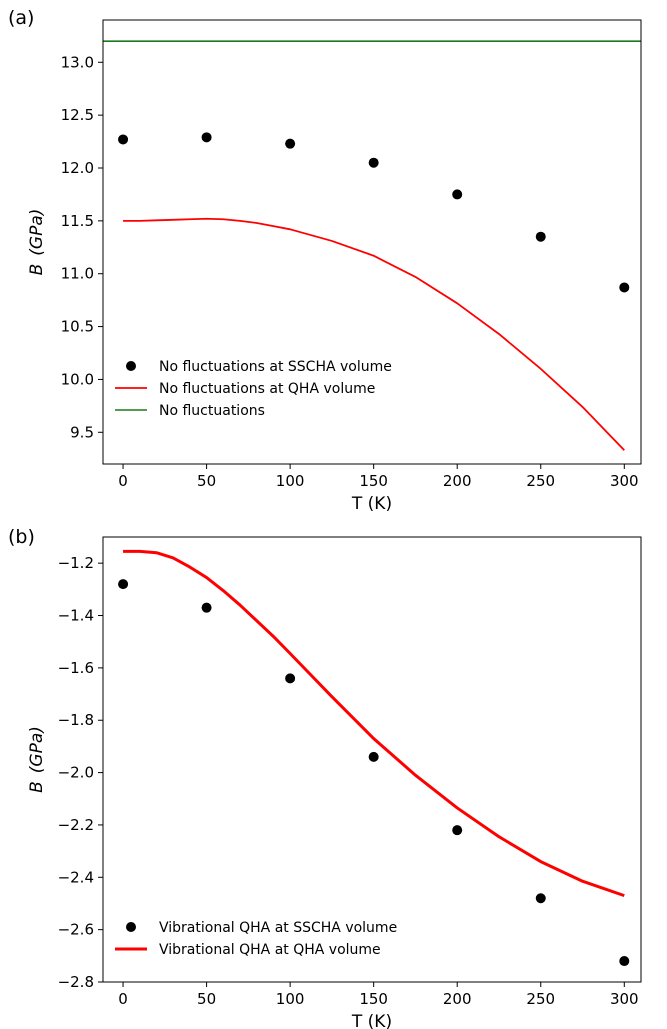 Image resolution: width=667 pixels, height=1029 pixels. I want to click on y-tick-label: 10.0, so click(77, 379).